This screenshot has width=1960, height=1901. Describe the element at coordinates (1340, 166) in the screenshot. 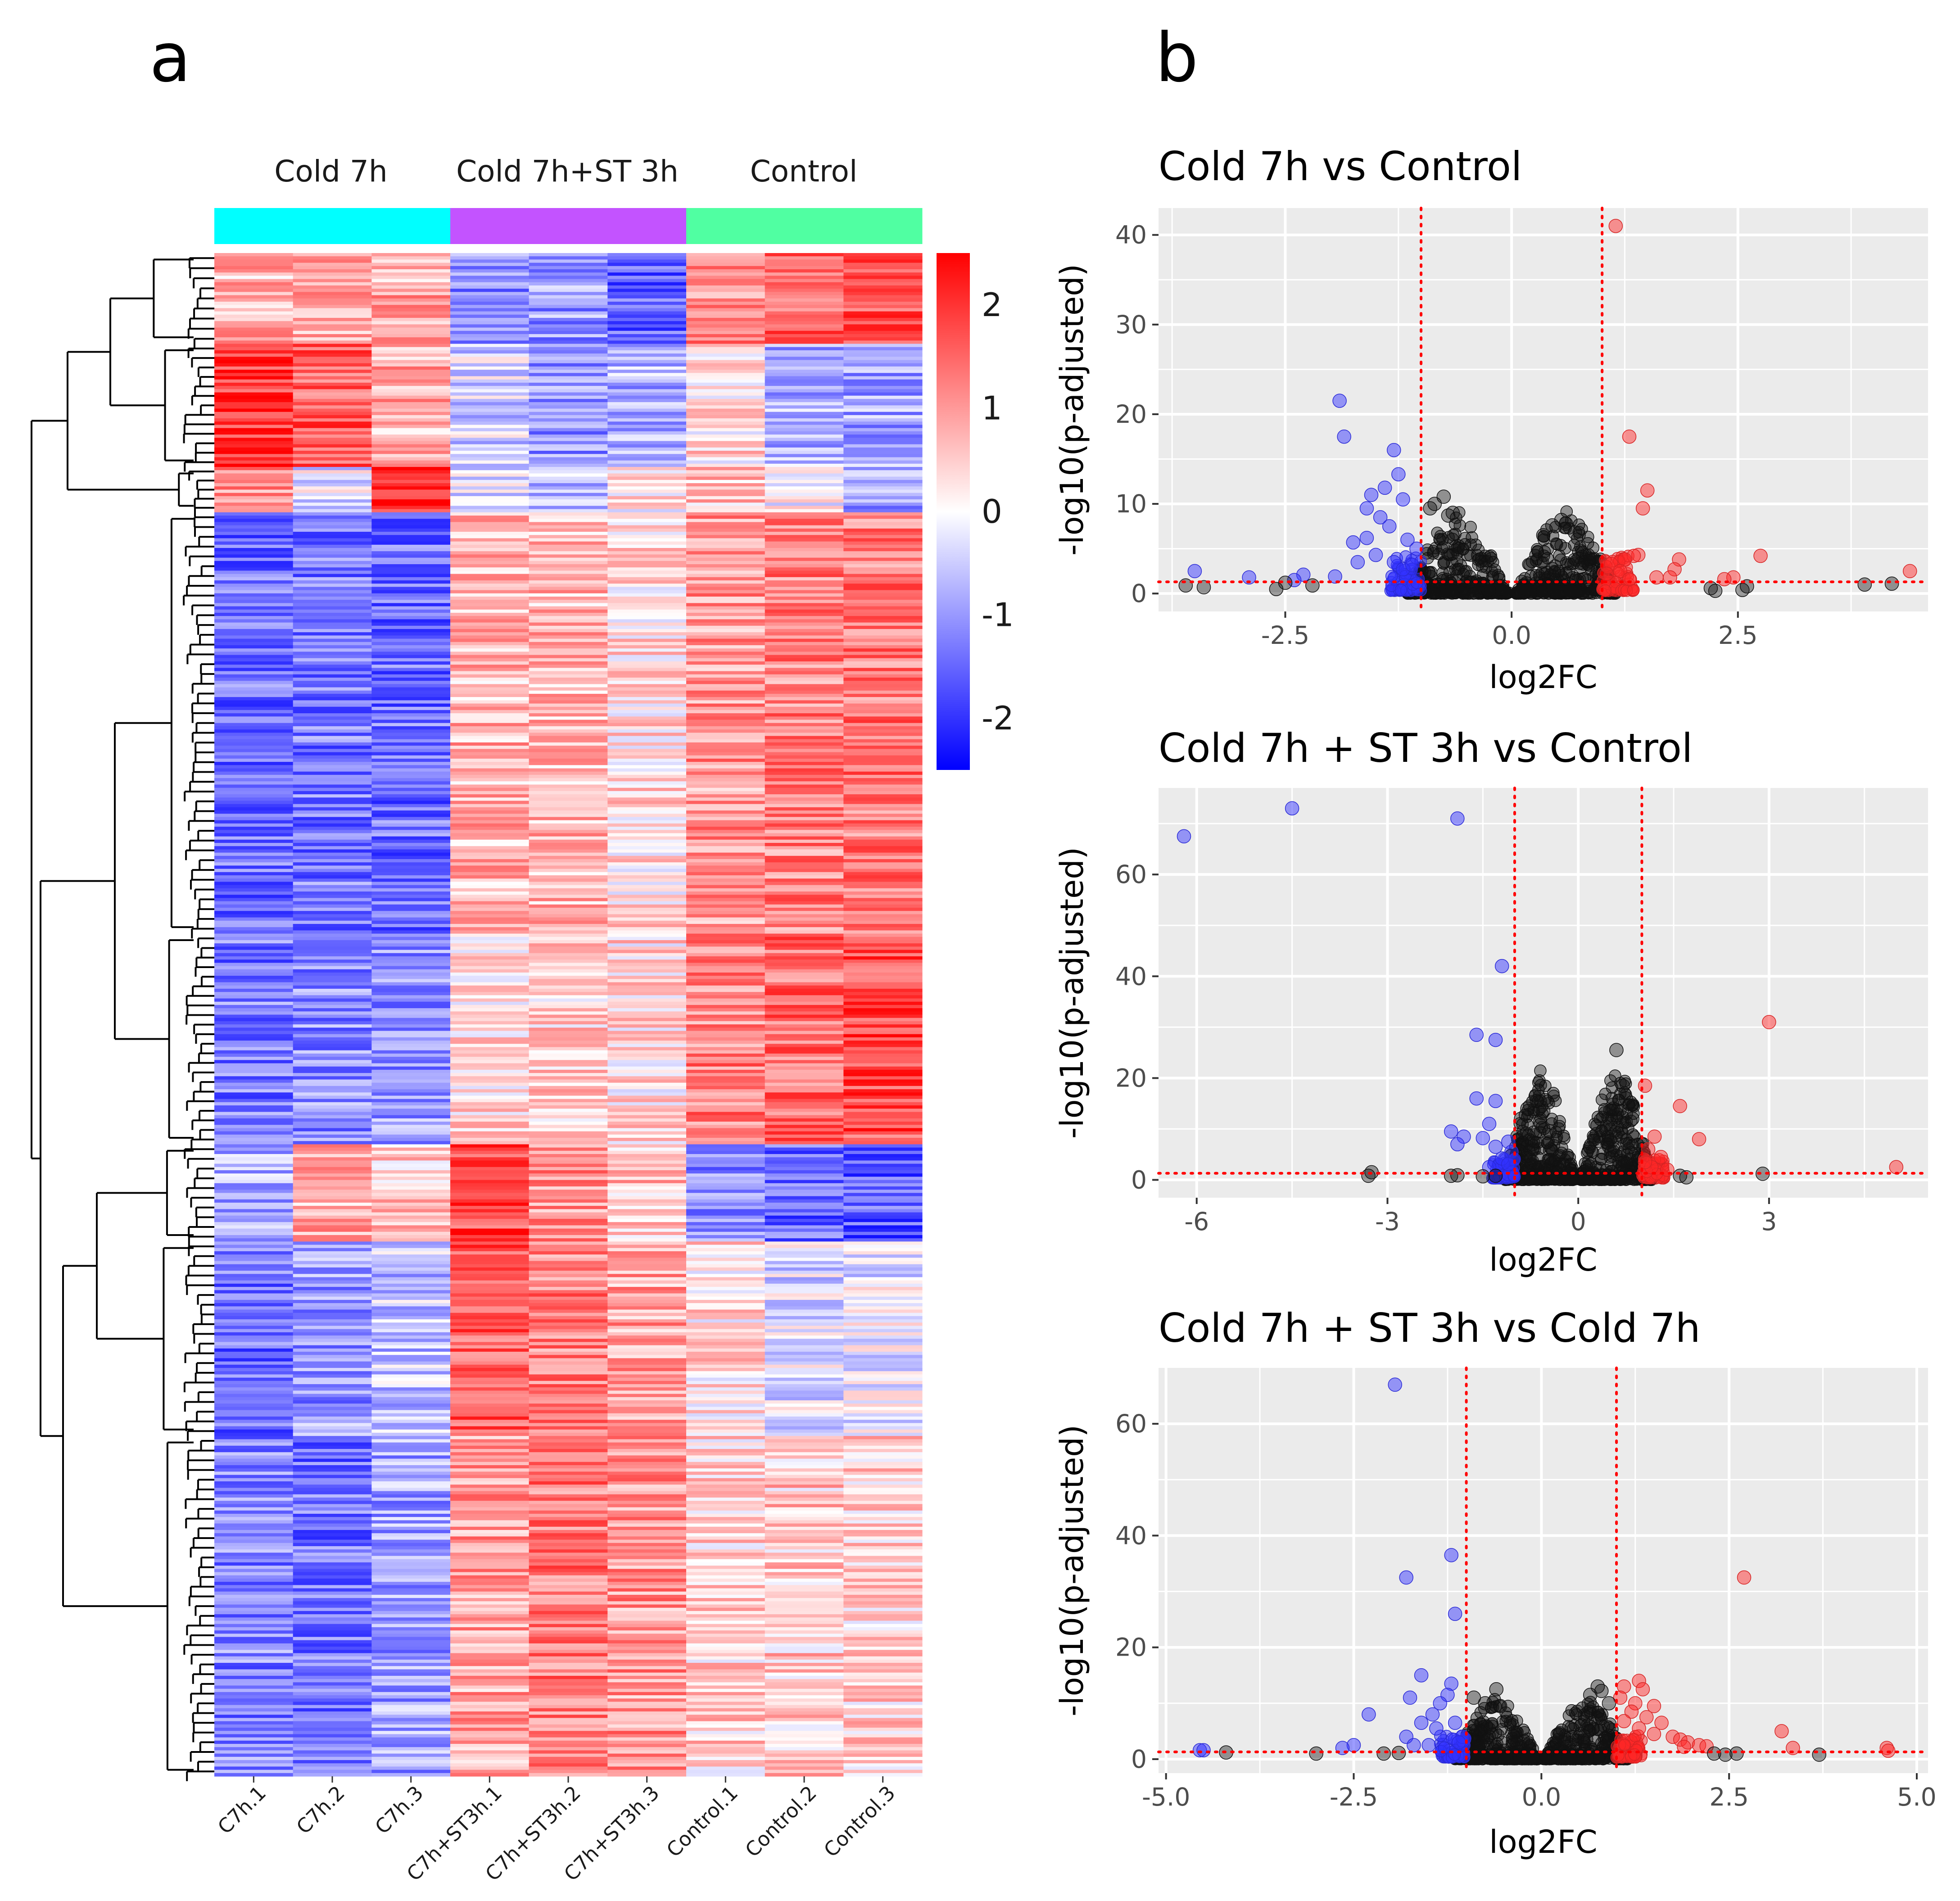

I see `plot-title: Cold 7h vs Control` at that location.